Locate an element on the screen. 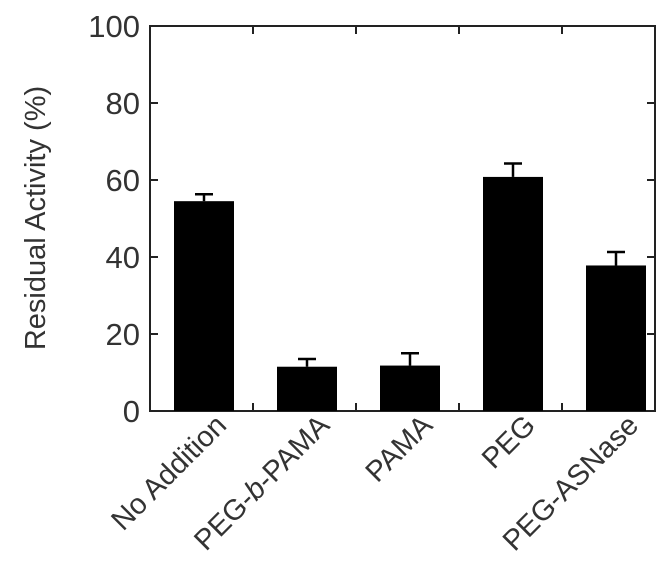  y-tick-label: 80 is located at coordinates (123, 103).